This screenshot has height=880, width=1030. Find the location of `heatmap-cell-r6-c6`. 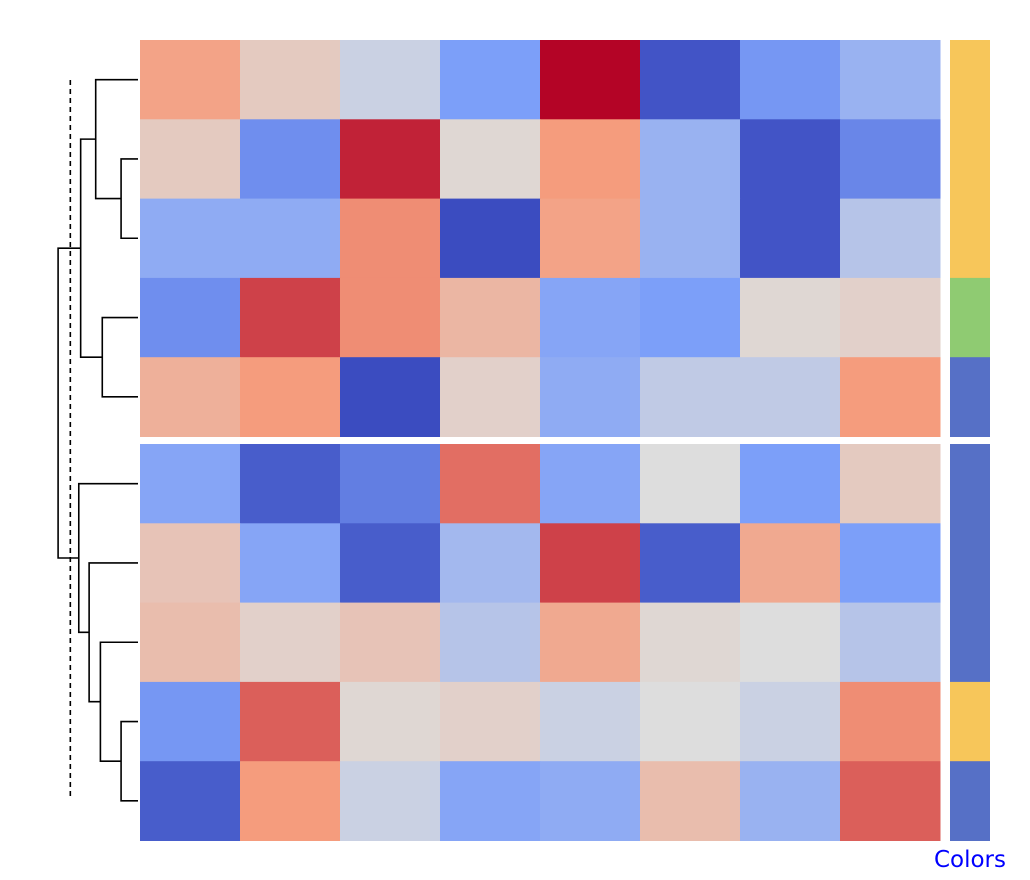

heatmap-cell-r6-c6 is located at coordinates (790, 563).